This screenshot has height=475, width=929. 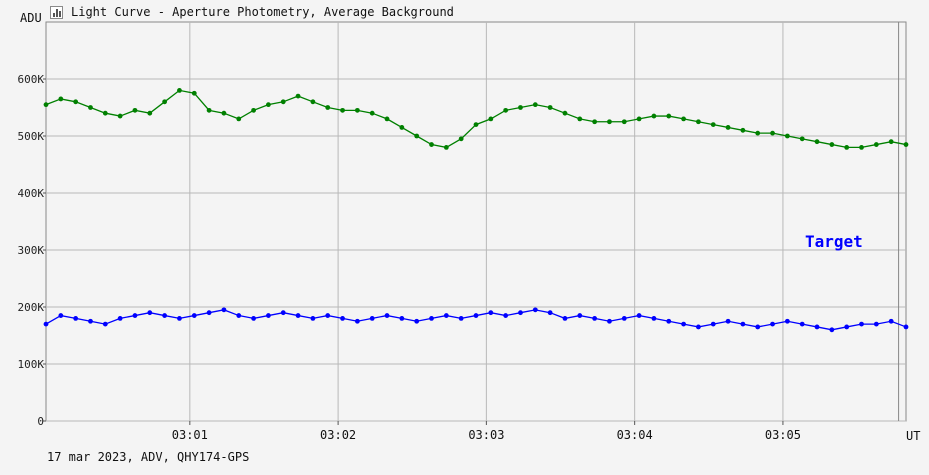 I want to click on footer-info: 17 mar 2023, ADV, QHY174-GPS, so click(x=148, y=457).